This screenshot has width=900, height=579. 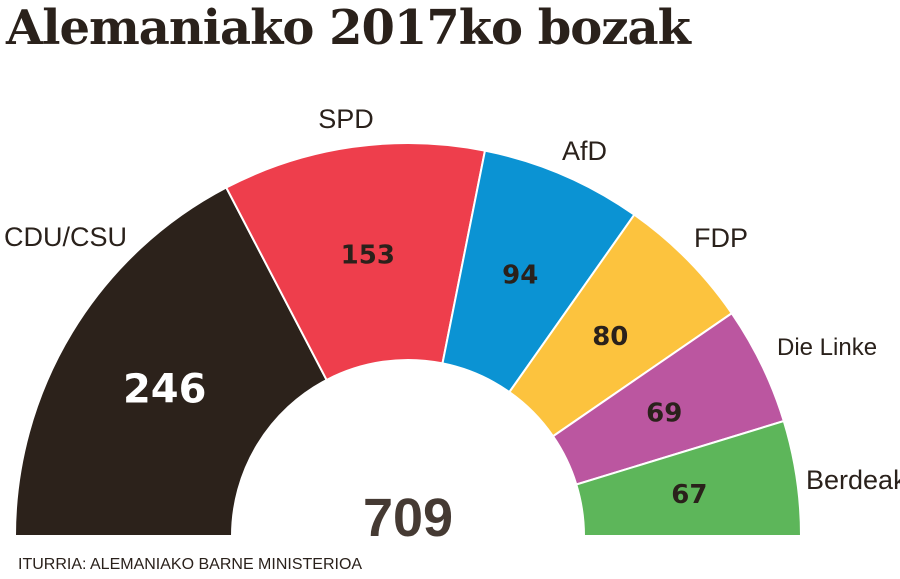 What do you see at coordinates (721, 238) in the screenshot?
I see `party-label-fdp: FDP` at bounding box center [721, 238].